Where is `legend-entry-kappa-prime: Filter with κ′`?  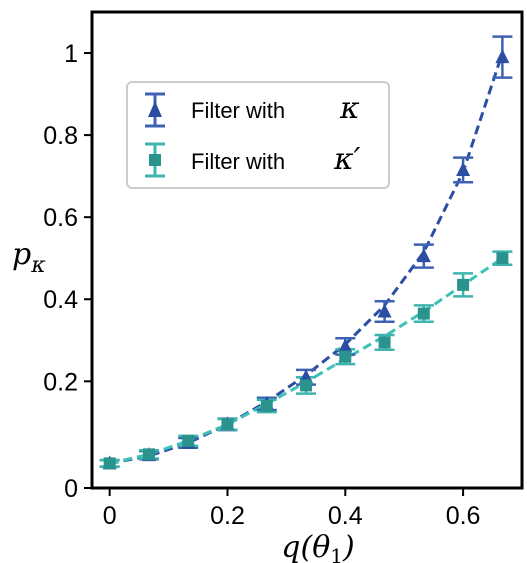
legend-entry-kappa-prime: Filter with κ′ is located at coordinates (253, 160).